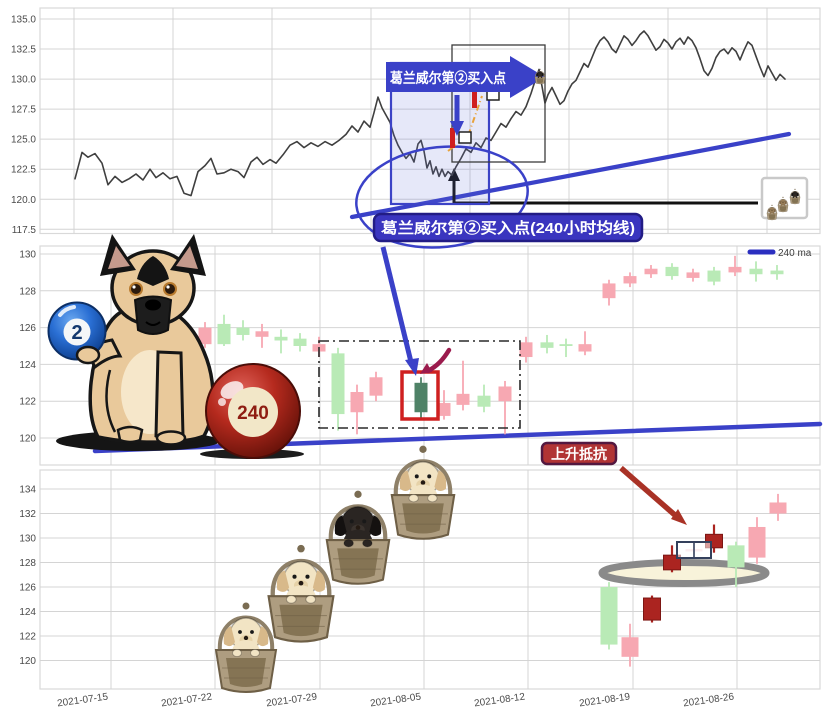 This screenshot has width=827, height=715. I want to click on label-box-bg, so click(508, 227).